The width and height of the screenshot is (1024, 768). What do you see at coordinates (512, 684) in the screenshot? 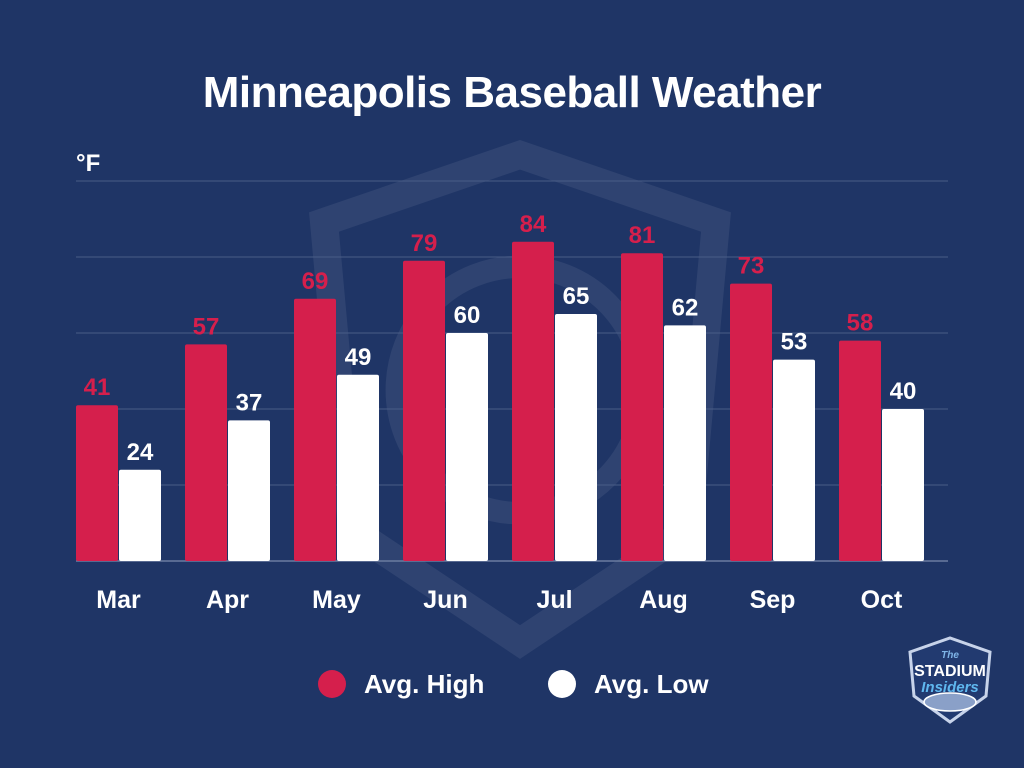
I see `chart-legend: Avg. High Avg. Low` at bounding box center [512, 684].